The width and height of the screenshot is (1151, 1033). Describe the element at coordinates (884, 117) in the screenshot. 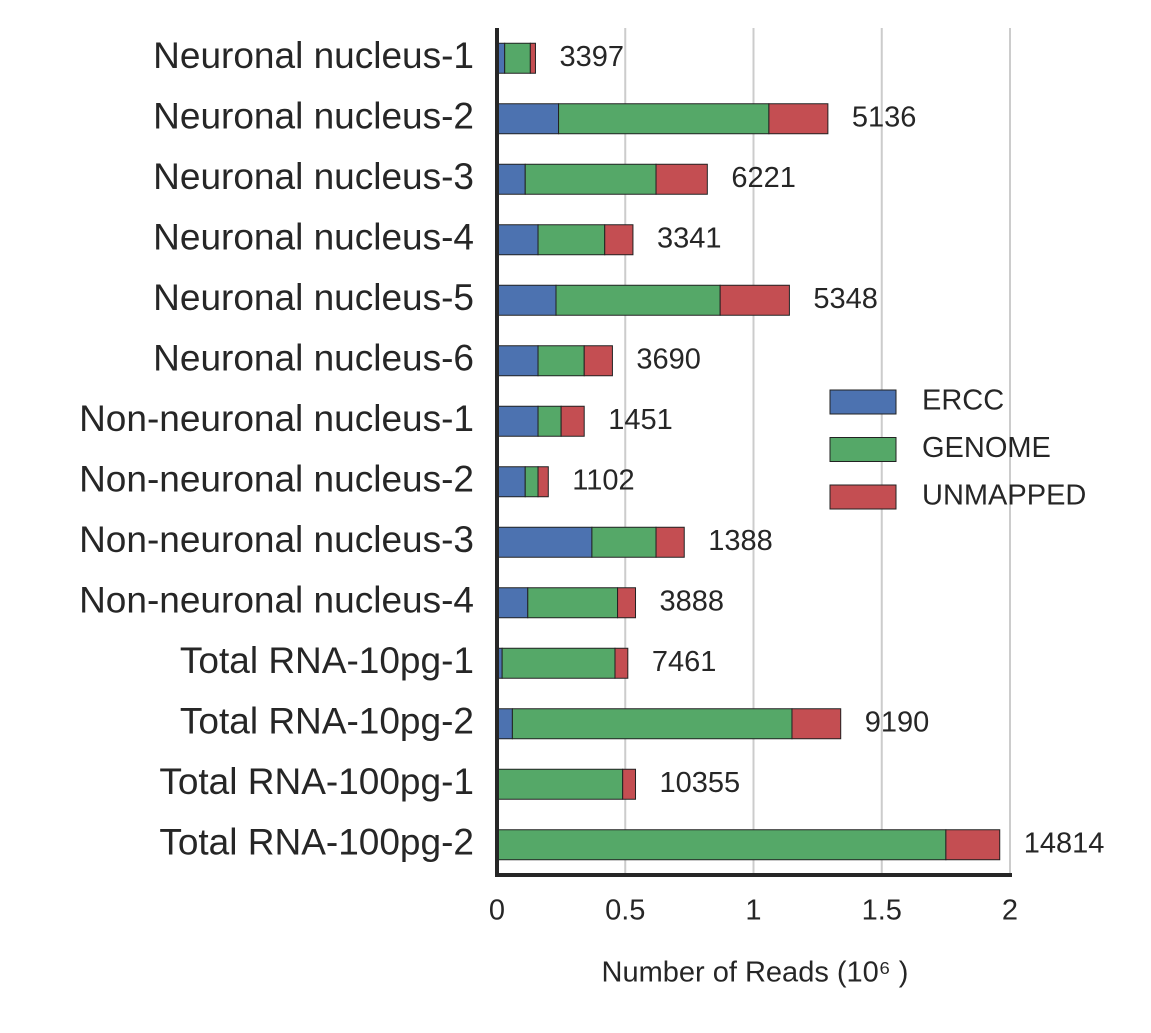

I see `bar-annotation: 5136` at that location.